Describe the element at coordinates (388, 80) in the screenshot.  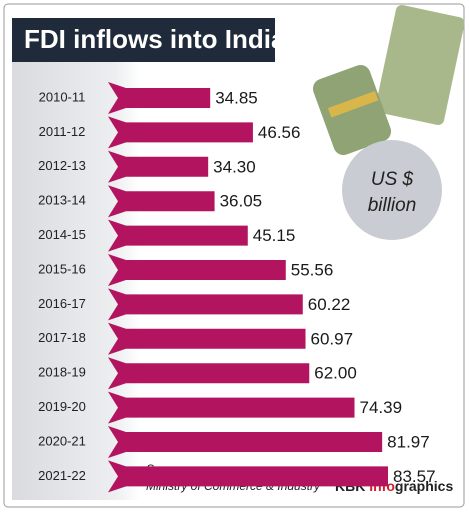
I see `money-illustration` at that location.